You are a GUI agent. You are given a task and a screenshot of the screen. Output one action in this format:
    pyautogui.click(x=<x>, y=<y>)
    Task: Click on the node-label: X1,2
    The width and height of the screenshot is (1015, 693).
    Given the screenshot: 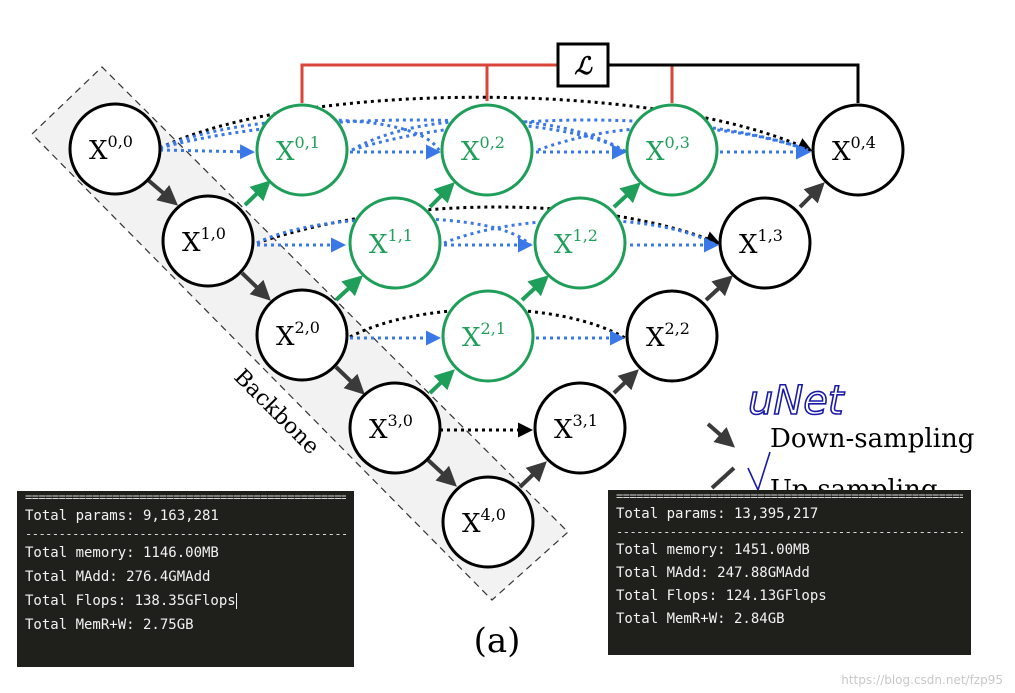 What is the action you would take?
    pyautogui.click(x=576, y=243)
    